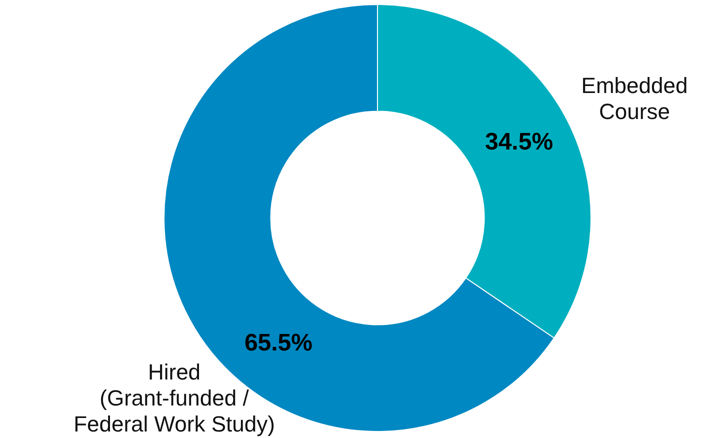 The image size is (715, 438). I want to click on slice-label: Embedded Course, so click(634, 98).